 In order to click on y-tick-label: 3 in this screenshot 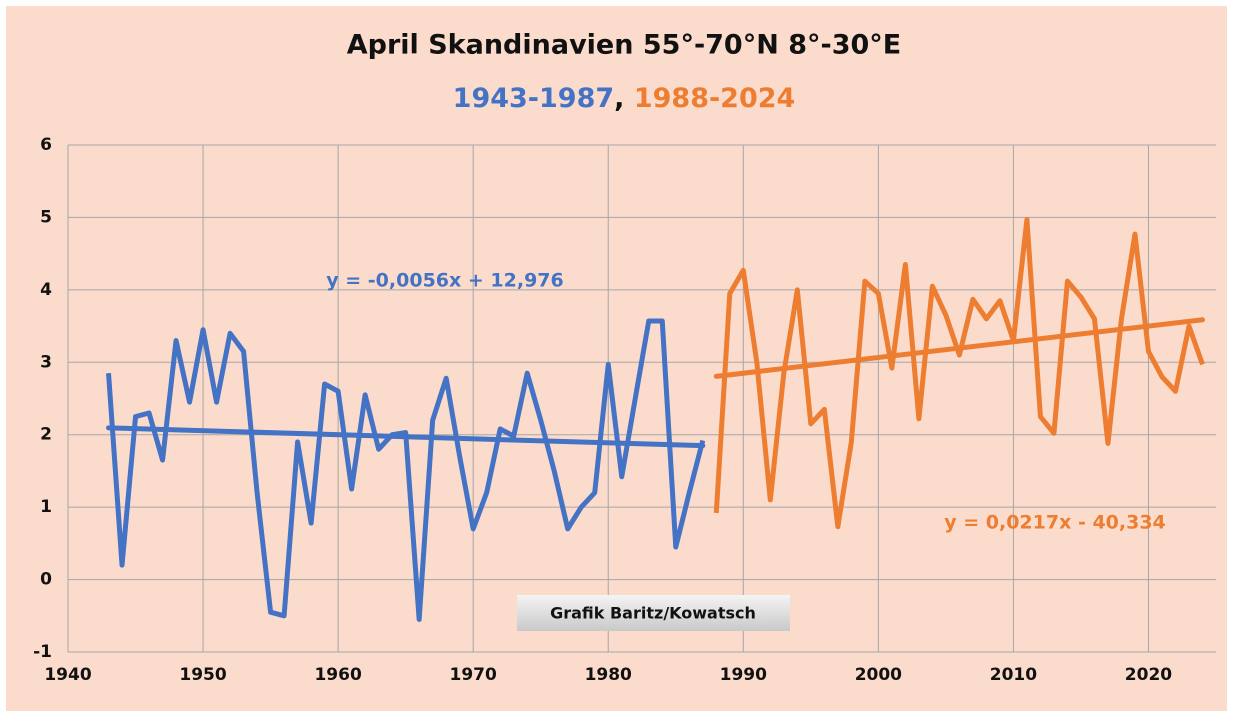, I will do `click(46, 362)`.